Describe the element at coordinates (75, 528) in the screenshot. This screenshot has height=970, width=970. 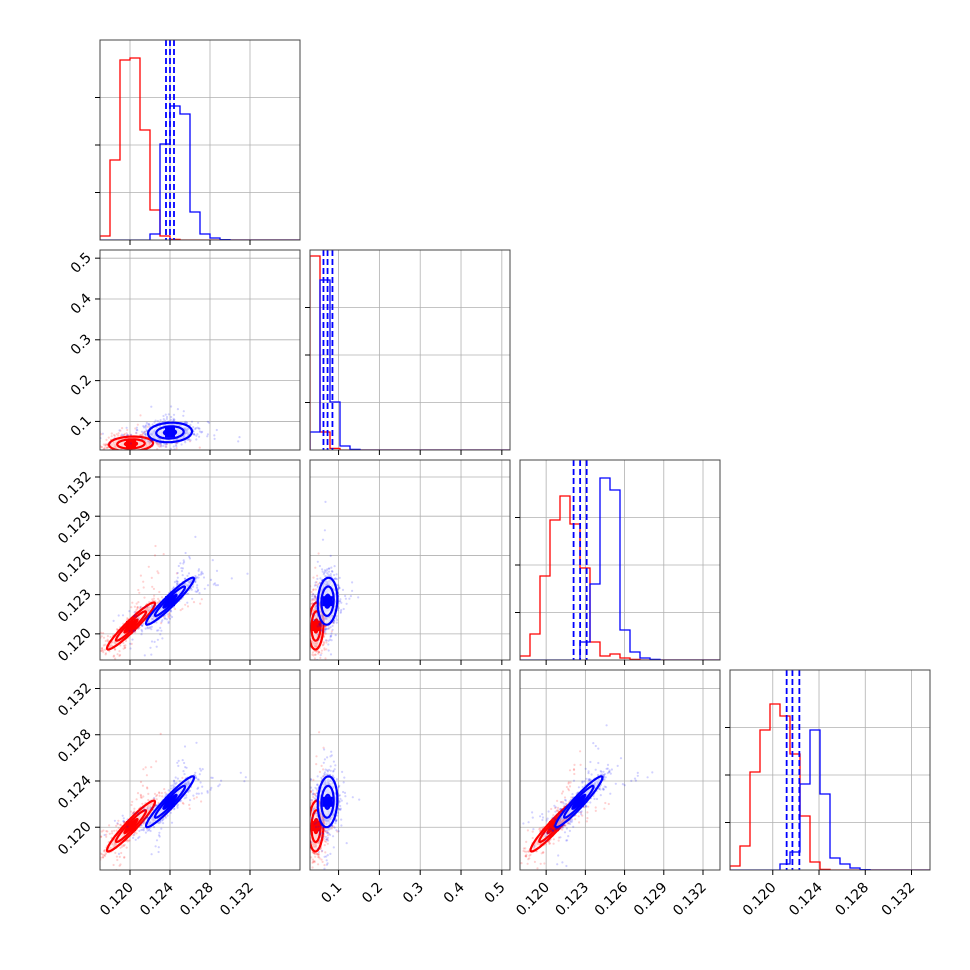
I see `y-tick-label: 0.129` at that location.